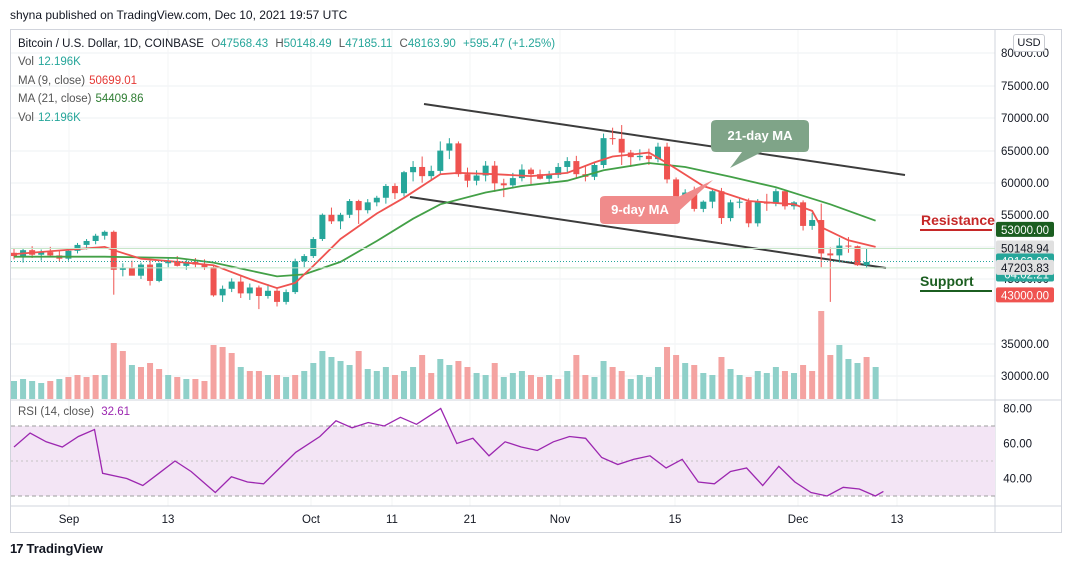  What do you see at coordinates (17, 548) in the screenshot?
I see `tradingview-logo-icon: 17` at bounding box center [17, 548].